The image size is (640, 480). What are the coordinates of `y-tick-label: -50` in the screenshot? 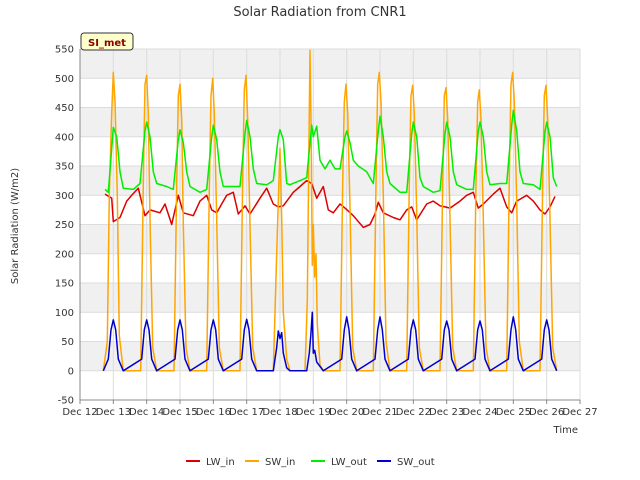 It's located at (66, 401).